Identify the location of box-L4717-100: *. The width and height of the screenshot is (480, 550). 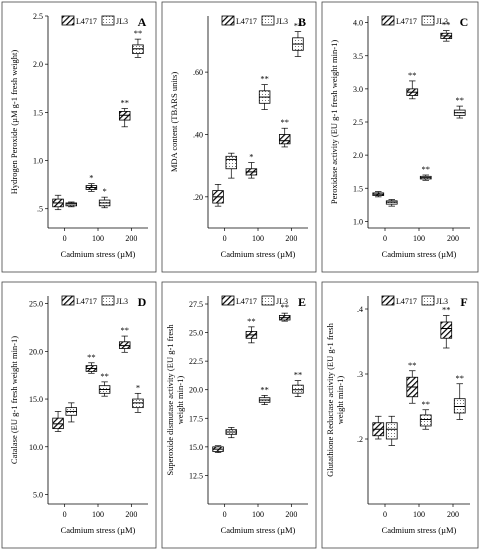
(91, 182).